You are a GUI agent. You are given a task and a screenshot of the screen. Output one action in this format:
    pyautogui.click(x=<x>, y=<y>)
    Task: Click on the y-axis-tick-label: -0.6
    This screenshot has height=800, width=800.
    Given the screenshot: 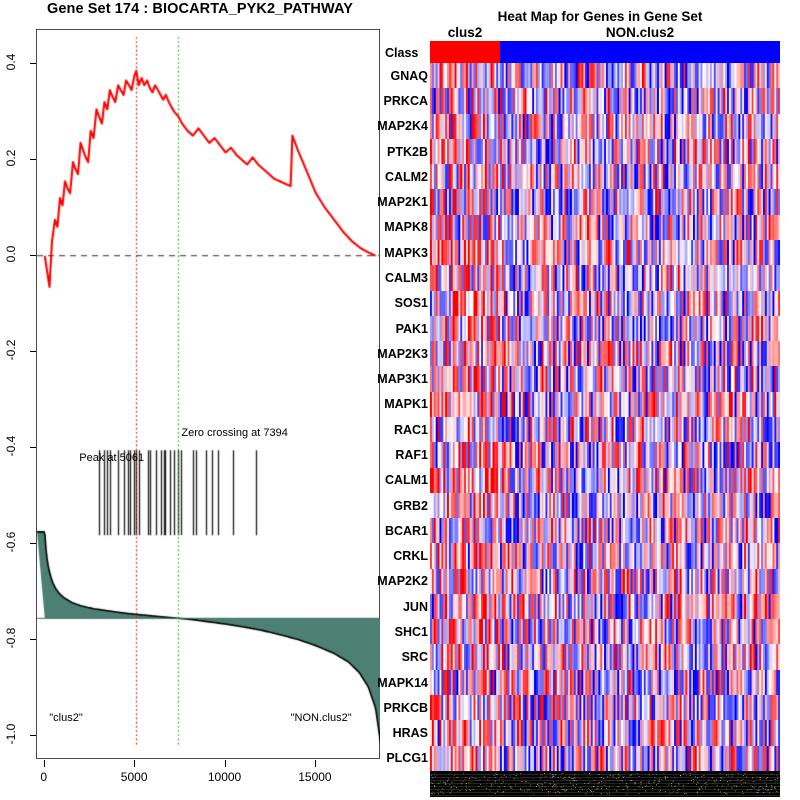 What is the action you would take?
    pyautogui.click(x=11, y=542)
    